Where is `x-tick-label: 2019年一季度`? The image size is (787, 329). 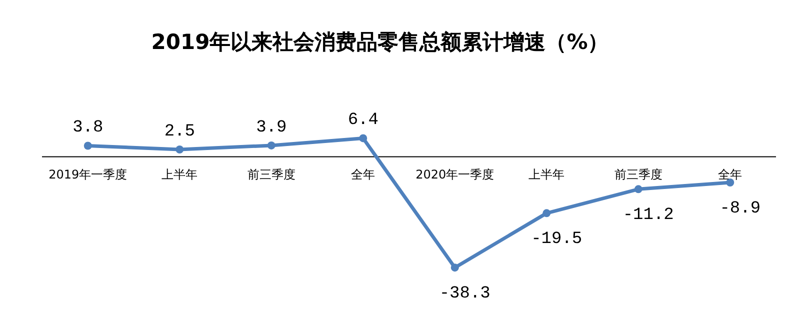
x-tick-label: 2019年一季度 is located at coordinates (88, 175).